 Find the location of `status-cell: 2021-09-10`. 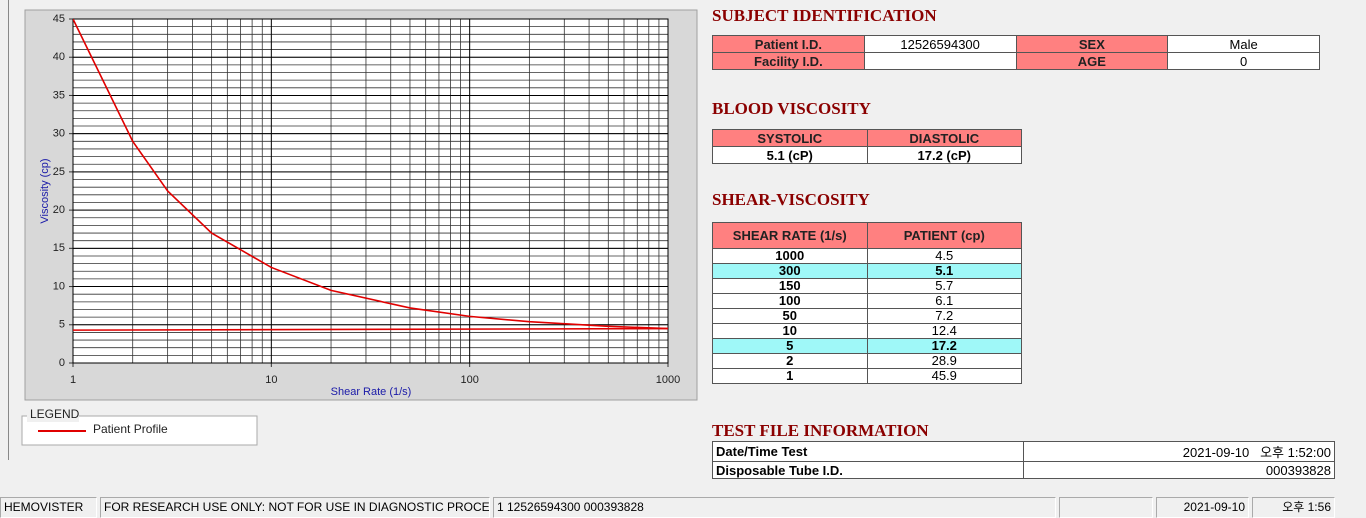

status-cell: 2021-09-10 is located at coordinates (1202, 507).